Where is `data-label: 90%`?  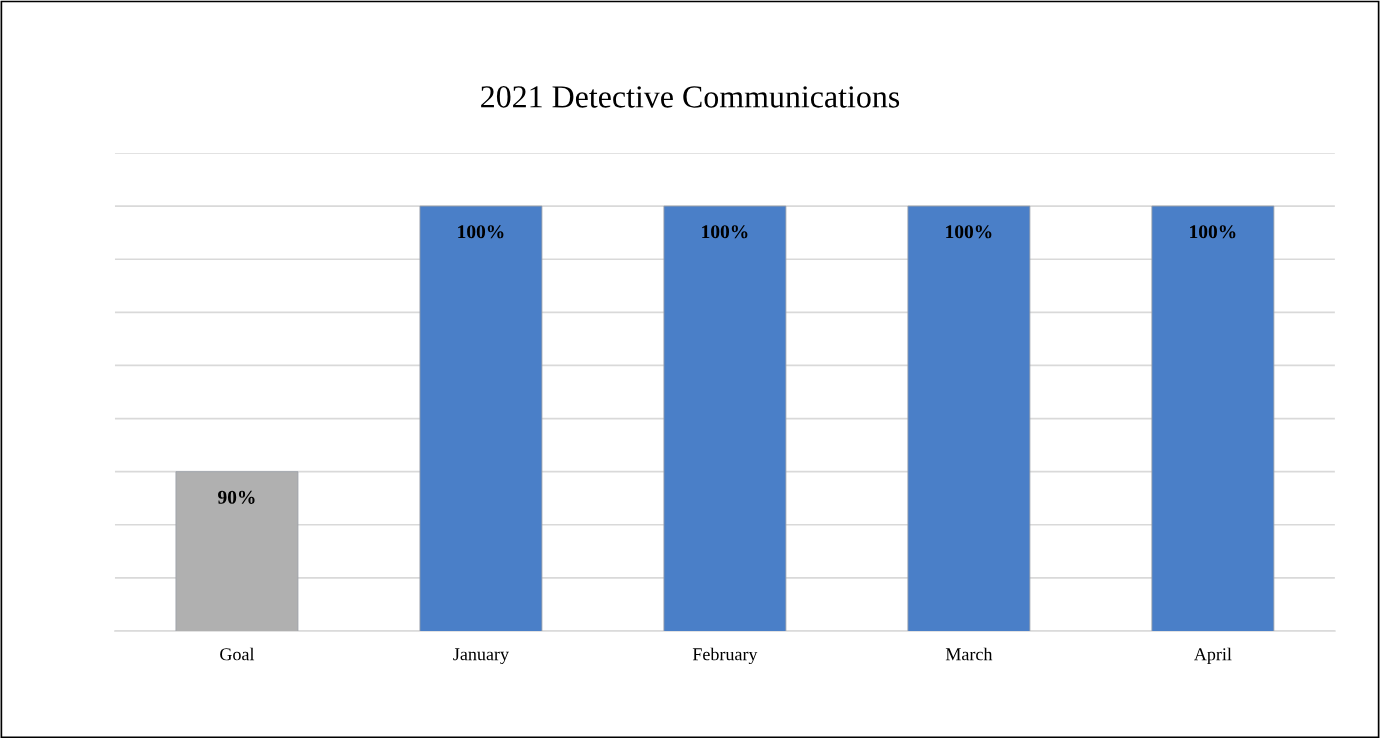 data-label: 90% is located at coordinates (236, 497).